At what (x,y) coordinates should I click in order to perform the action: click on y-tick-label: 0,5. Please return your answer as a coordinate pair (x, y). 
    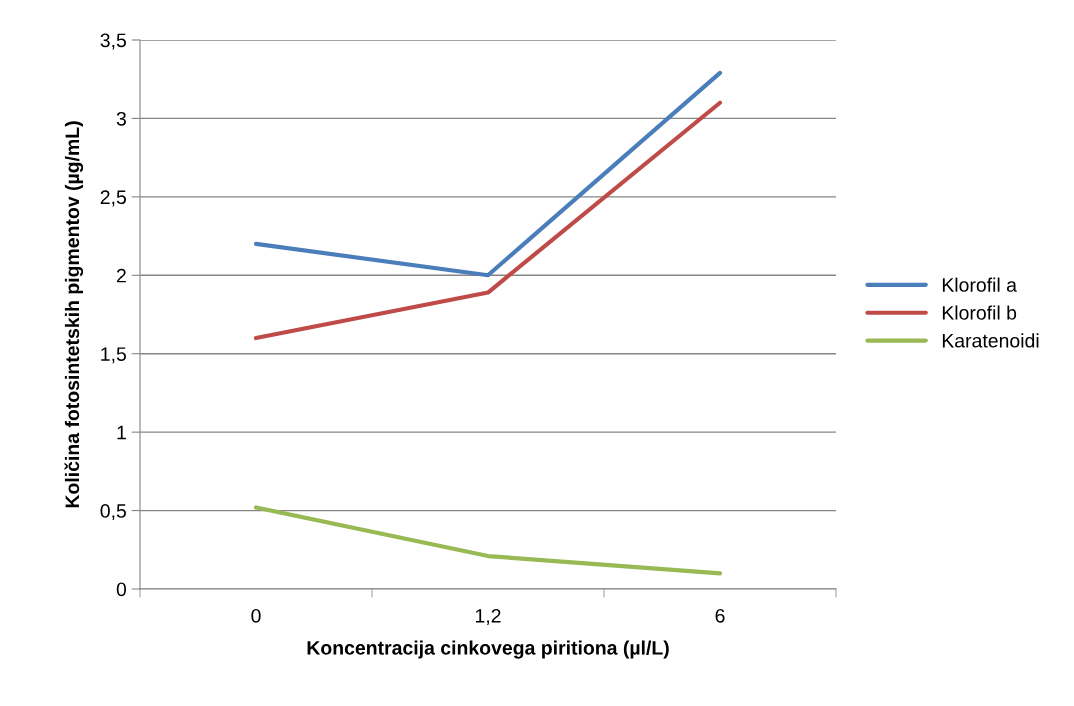
    Looking at the image, I should click on (113, 512).